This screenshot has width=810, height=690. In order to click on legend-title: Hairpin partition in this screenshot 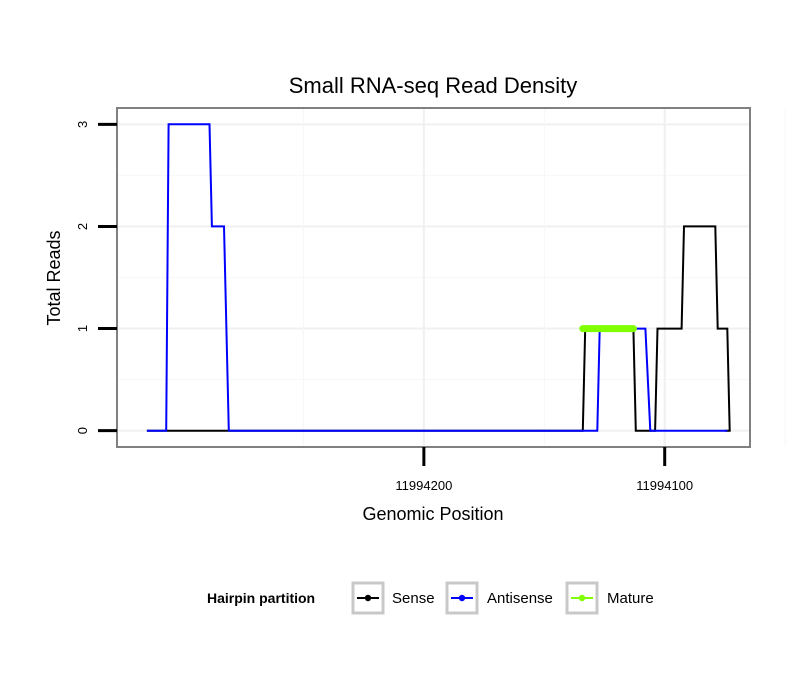, I will do `click(261, 598)`.